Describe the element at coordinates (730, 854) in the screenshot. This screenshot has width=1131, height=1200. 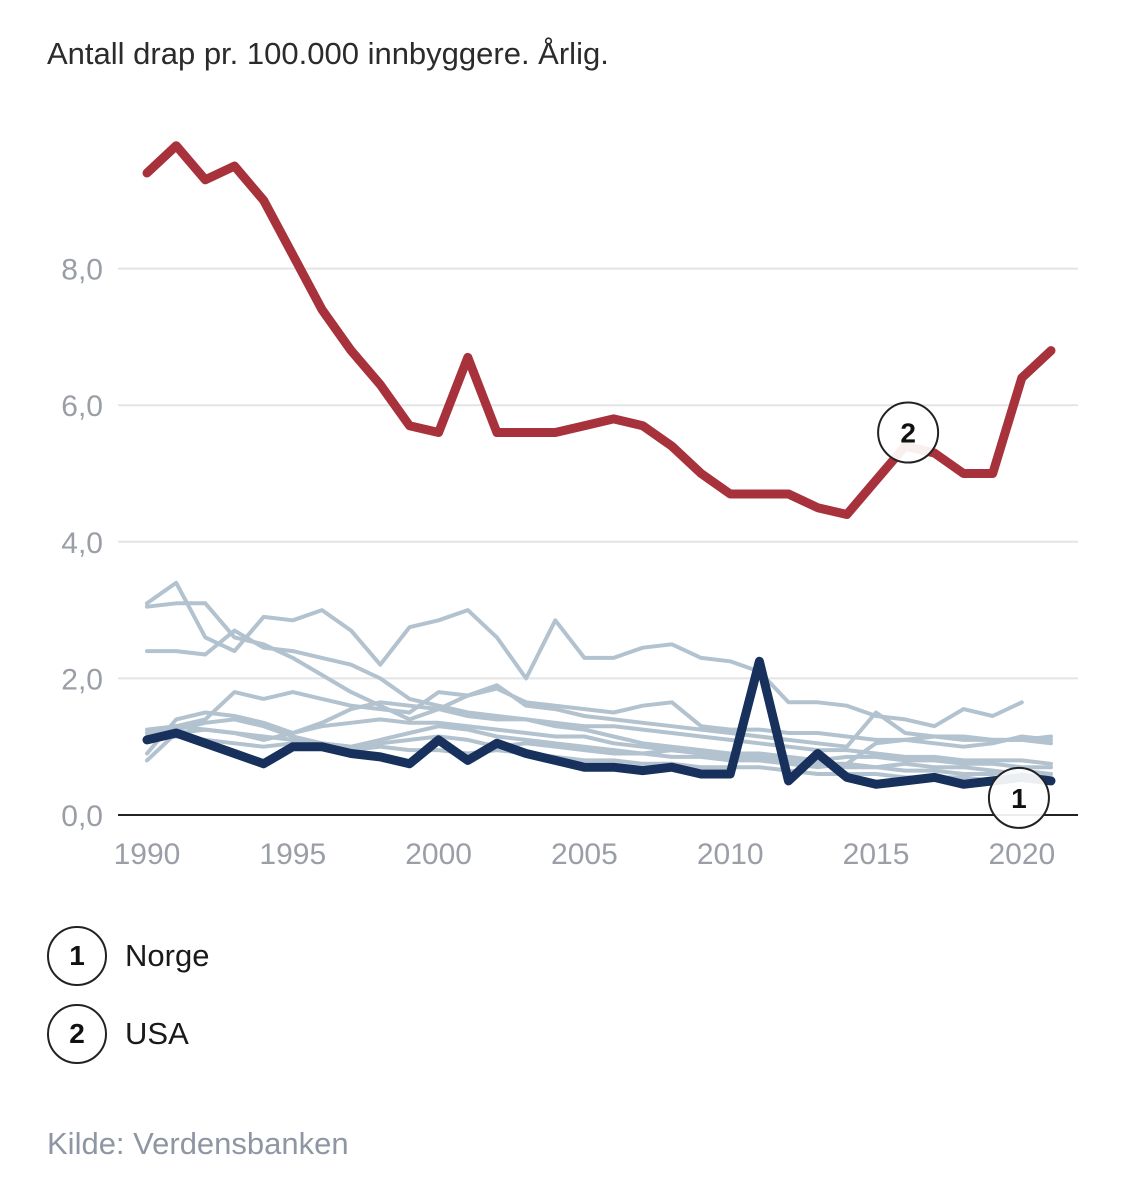
I see `x-tick-label: 2010` at that location.